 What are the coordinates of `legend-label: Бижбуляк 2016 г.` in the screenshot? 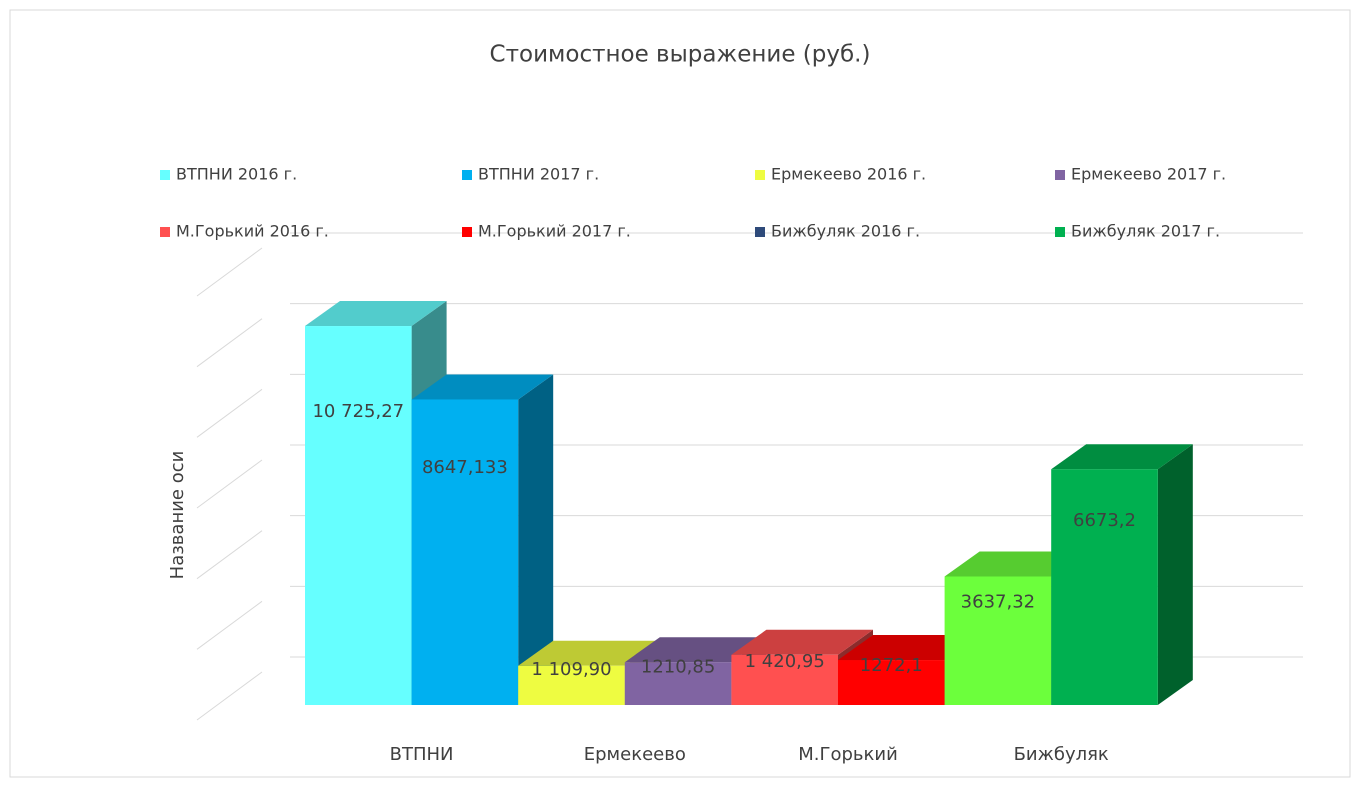 It's located at (845, 231).